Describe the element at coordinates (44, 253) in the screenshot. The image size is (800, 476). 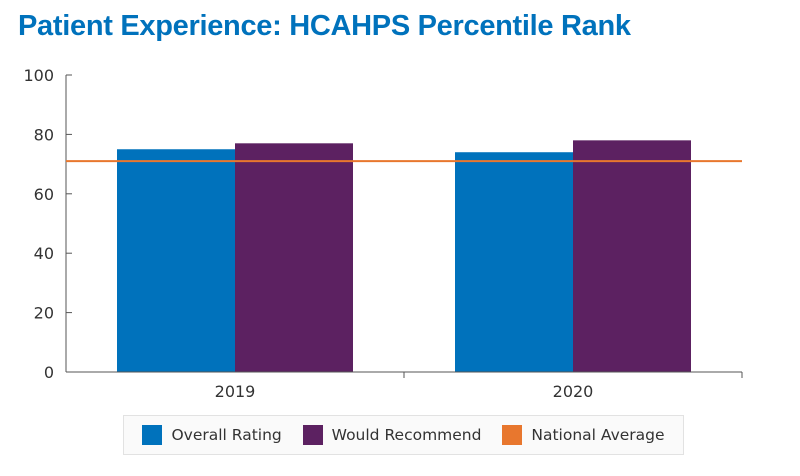
I see `y-tick-label: 40` at that location.